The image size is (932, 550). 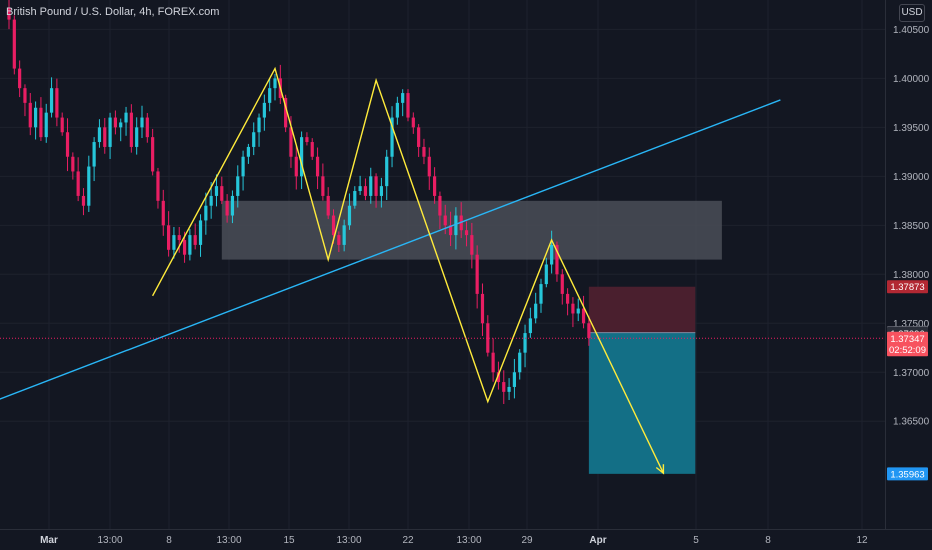 I want to click on time-tick-label: 29, so click(x=527, y=540).